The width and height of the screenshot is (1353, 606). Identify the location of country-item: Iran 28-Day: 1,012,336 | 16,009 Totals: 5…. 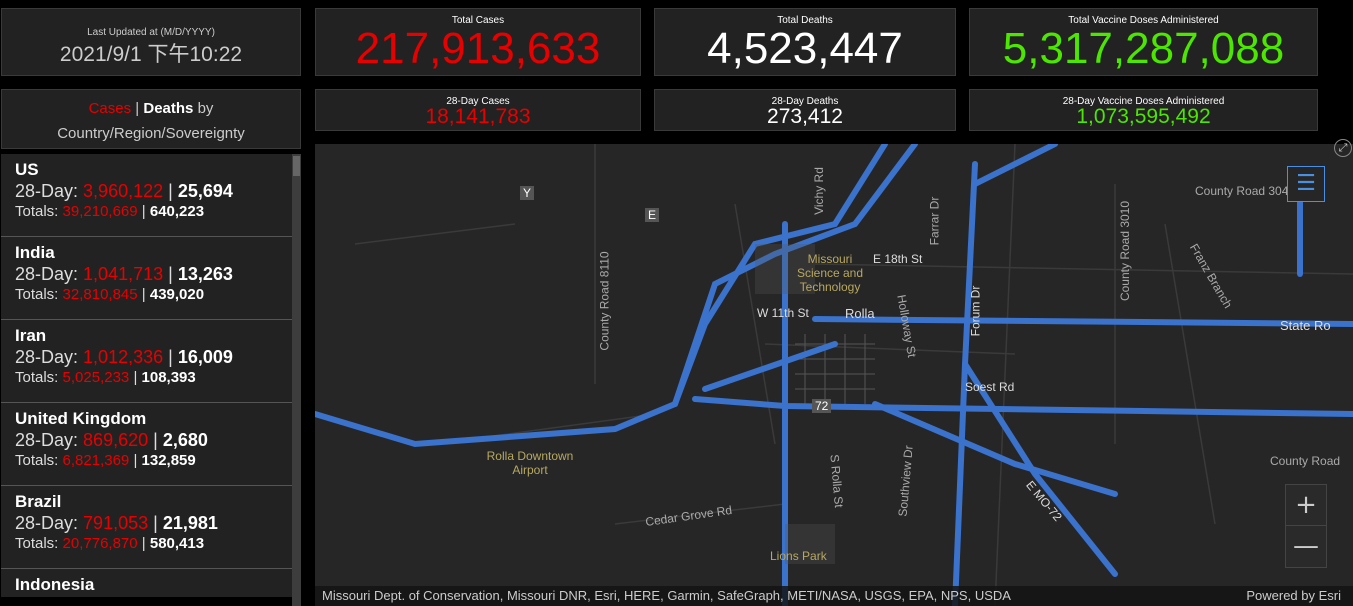
(146, 361).